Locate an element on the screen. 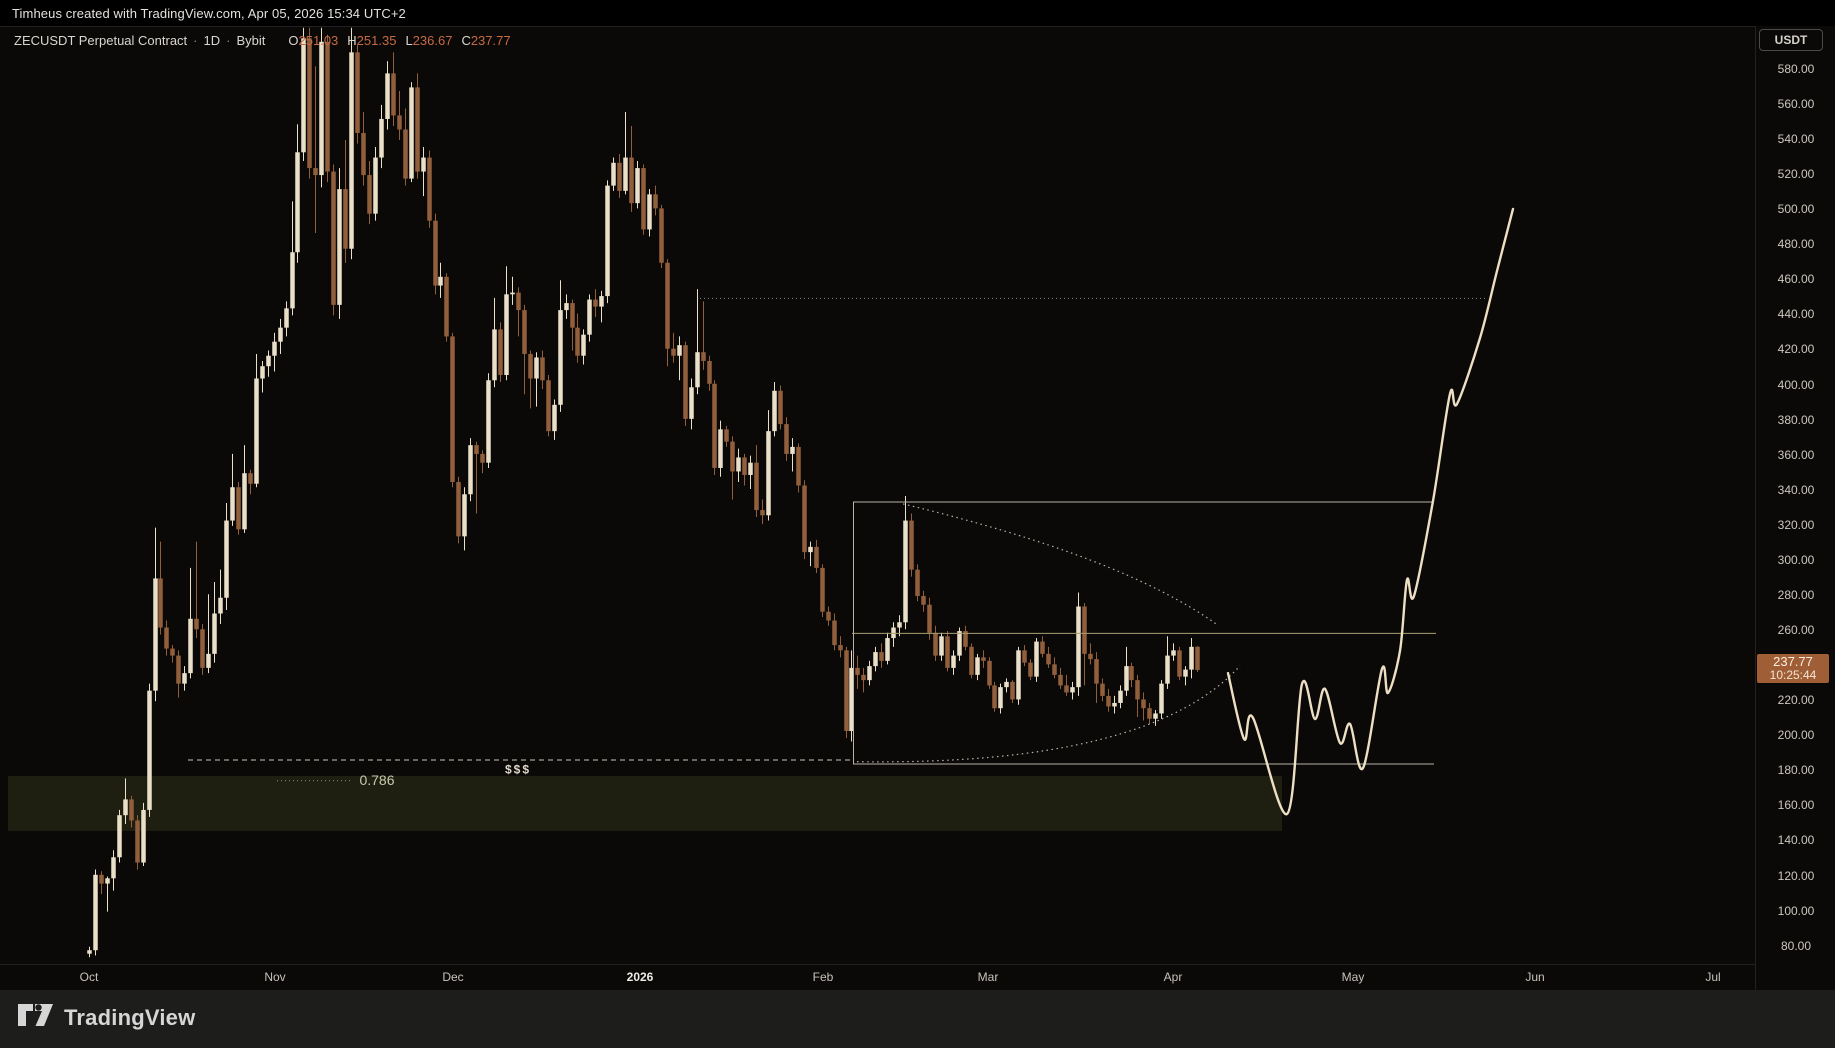  fib-retracement-zone is located at coordinates (645, 803).